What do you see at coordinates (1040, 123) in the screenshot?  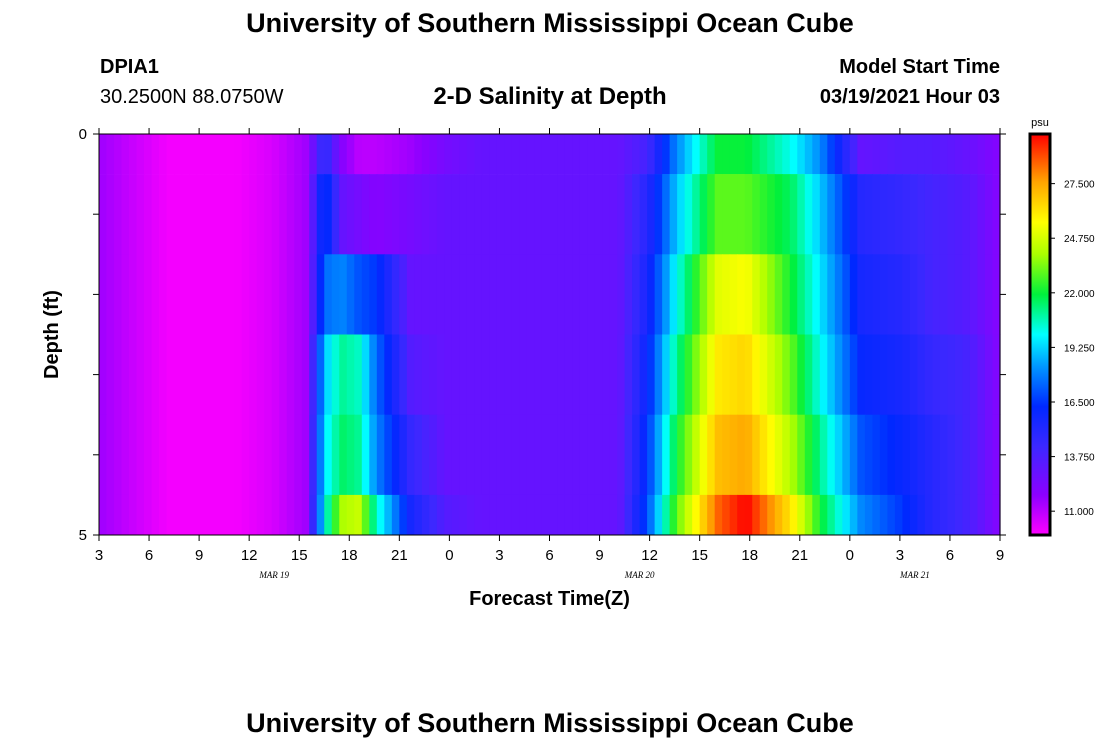 I see `colorbar-unit: psu` at bounding box center [1040, 123].